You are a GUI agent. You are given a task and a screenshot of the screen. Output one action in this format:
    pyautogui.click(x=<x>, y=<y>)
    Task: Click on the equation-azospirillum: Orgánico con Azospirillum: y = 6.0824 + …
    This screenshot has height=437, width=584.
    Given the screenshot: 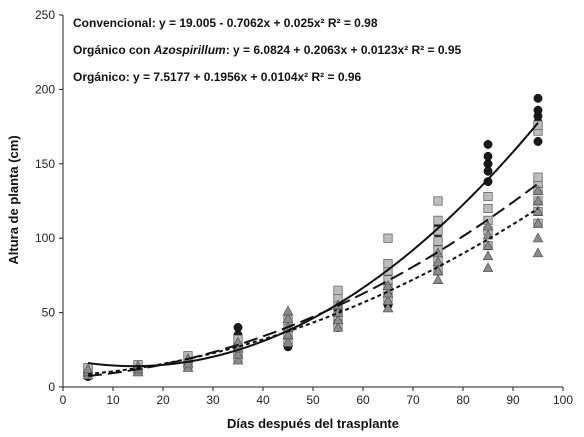 What is the action you would take?
    pyautogui.click(x=267, y=50)
    